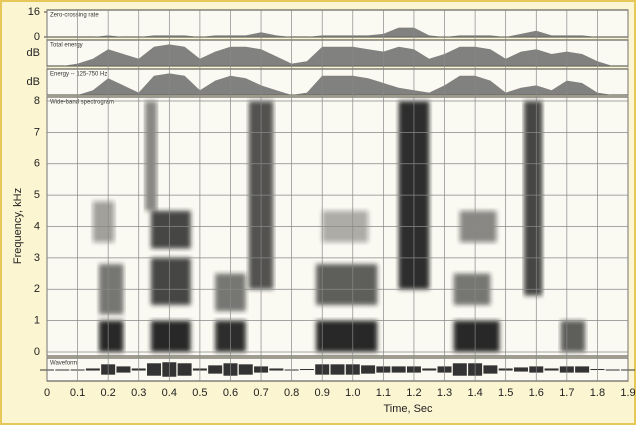 This screenshot has width=636, height=425. What do you see at coordinates (37, 132) in the screenshot?
I see `y-tick-label: 7` at bounding box center [37, 132].